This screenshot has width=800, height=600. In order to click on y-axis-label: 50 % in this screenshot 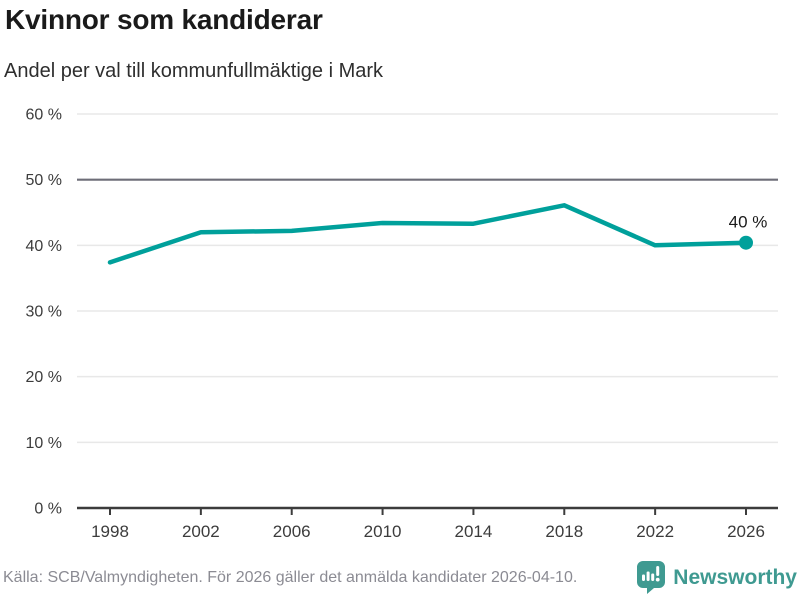, I will do `click(44, 180)`.